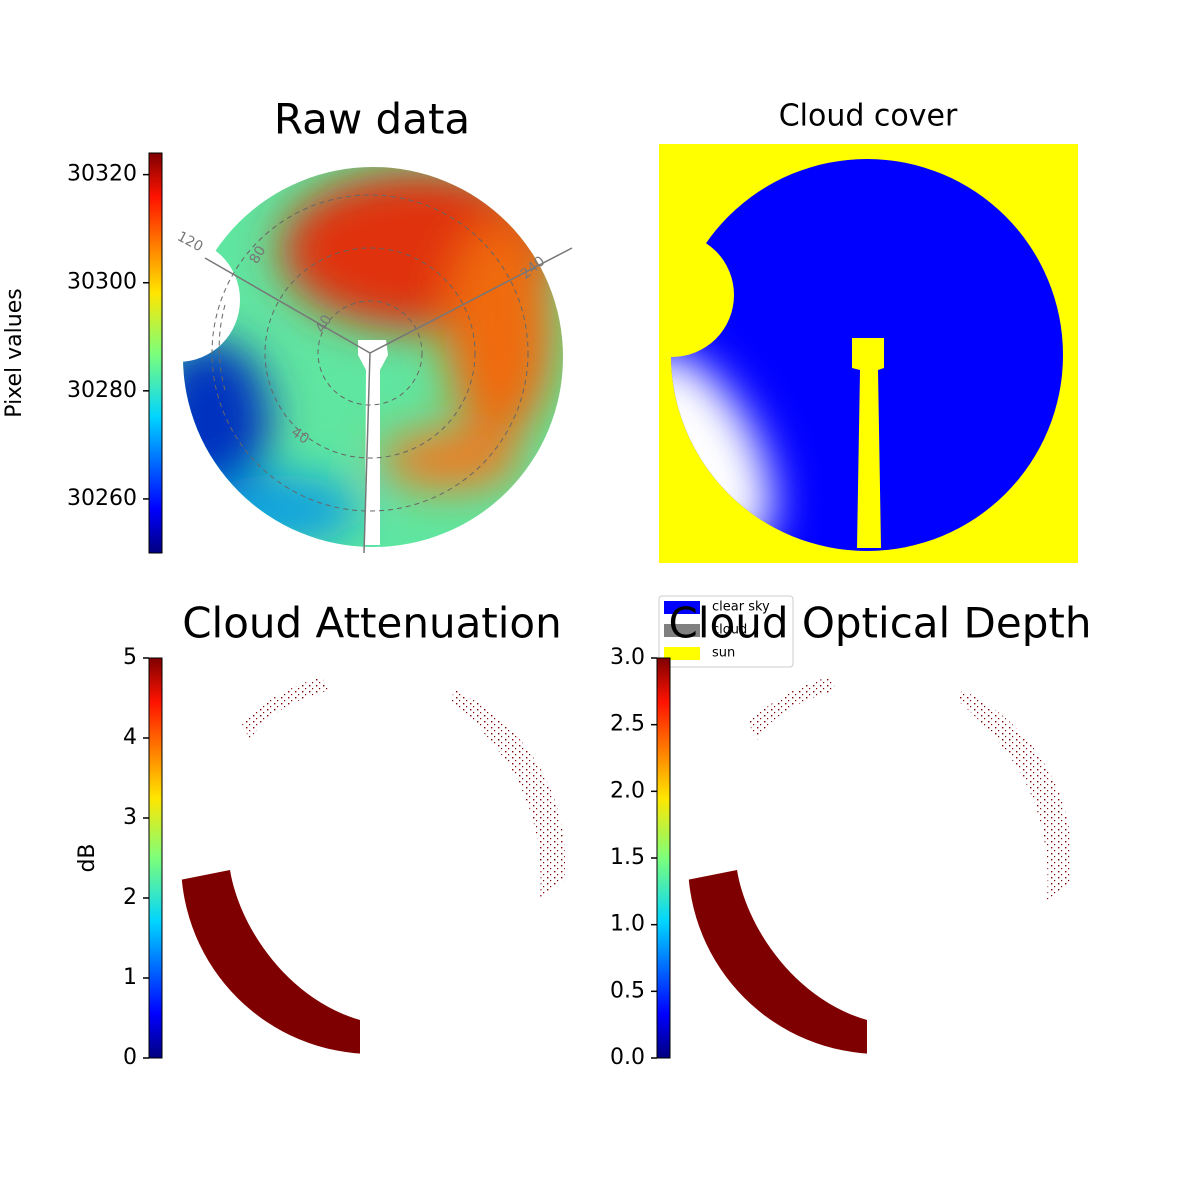 This screenshot has width=1200, height=1200. Describe the element at coordinates (627, 724) in the screenshot. I see `tick-label: 2.5` at that location.